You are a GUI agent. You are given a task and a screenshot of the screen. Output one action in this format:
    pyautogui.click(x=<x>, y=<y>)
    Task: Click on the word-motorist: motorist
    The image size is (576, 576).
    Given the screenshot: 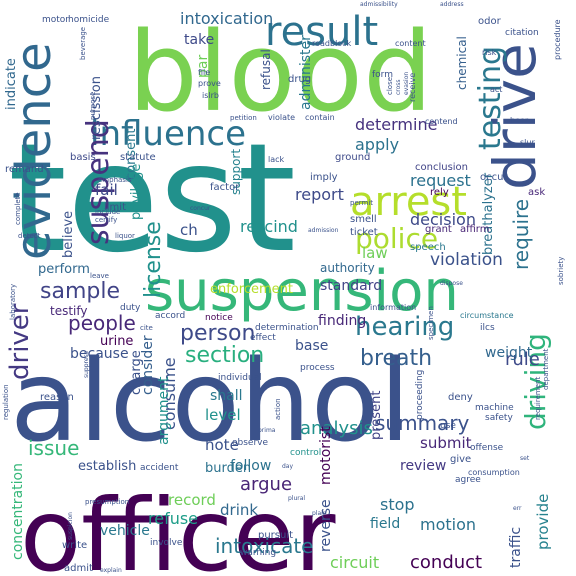 What is the action you would take?
    pyautogui.click(x=326, y=455)
    